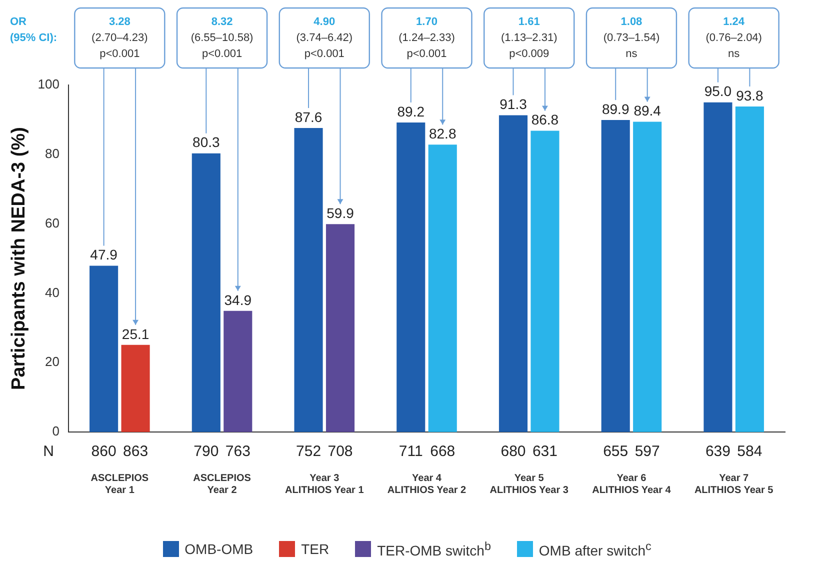  What do you see at coordinates (717, 451) in the screenshot?
I see `text: 639` at bounding box center [717, 451].